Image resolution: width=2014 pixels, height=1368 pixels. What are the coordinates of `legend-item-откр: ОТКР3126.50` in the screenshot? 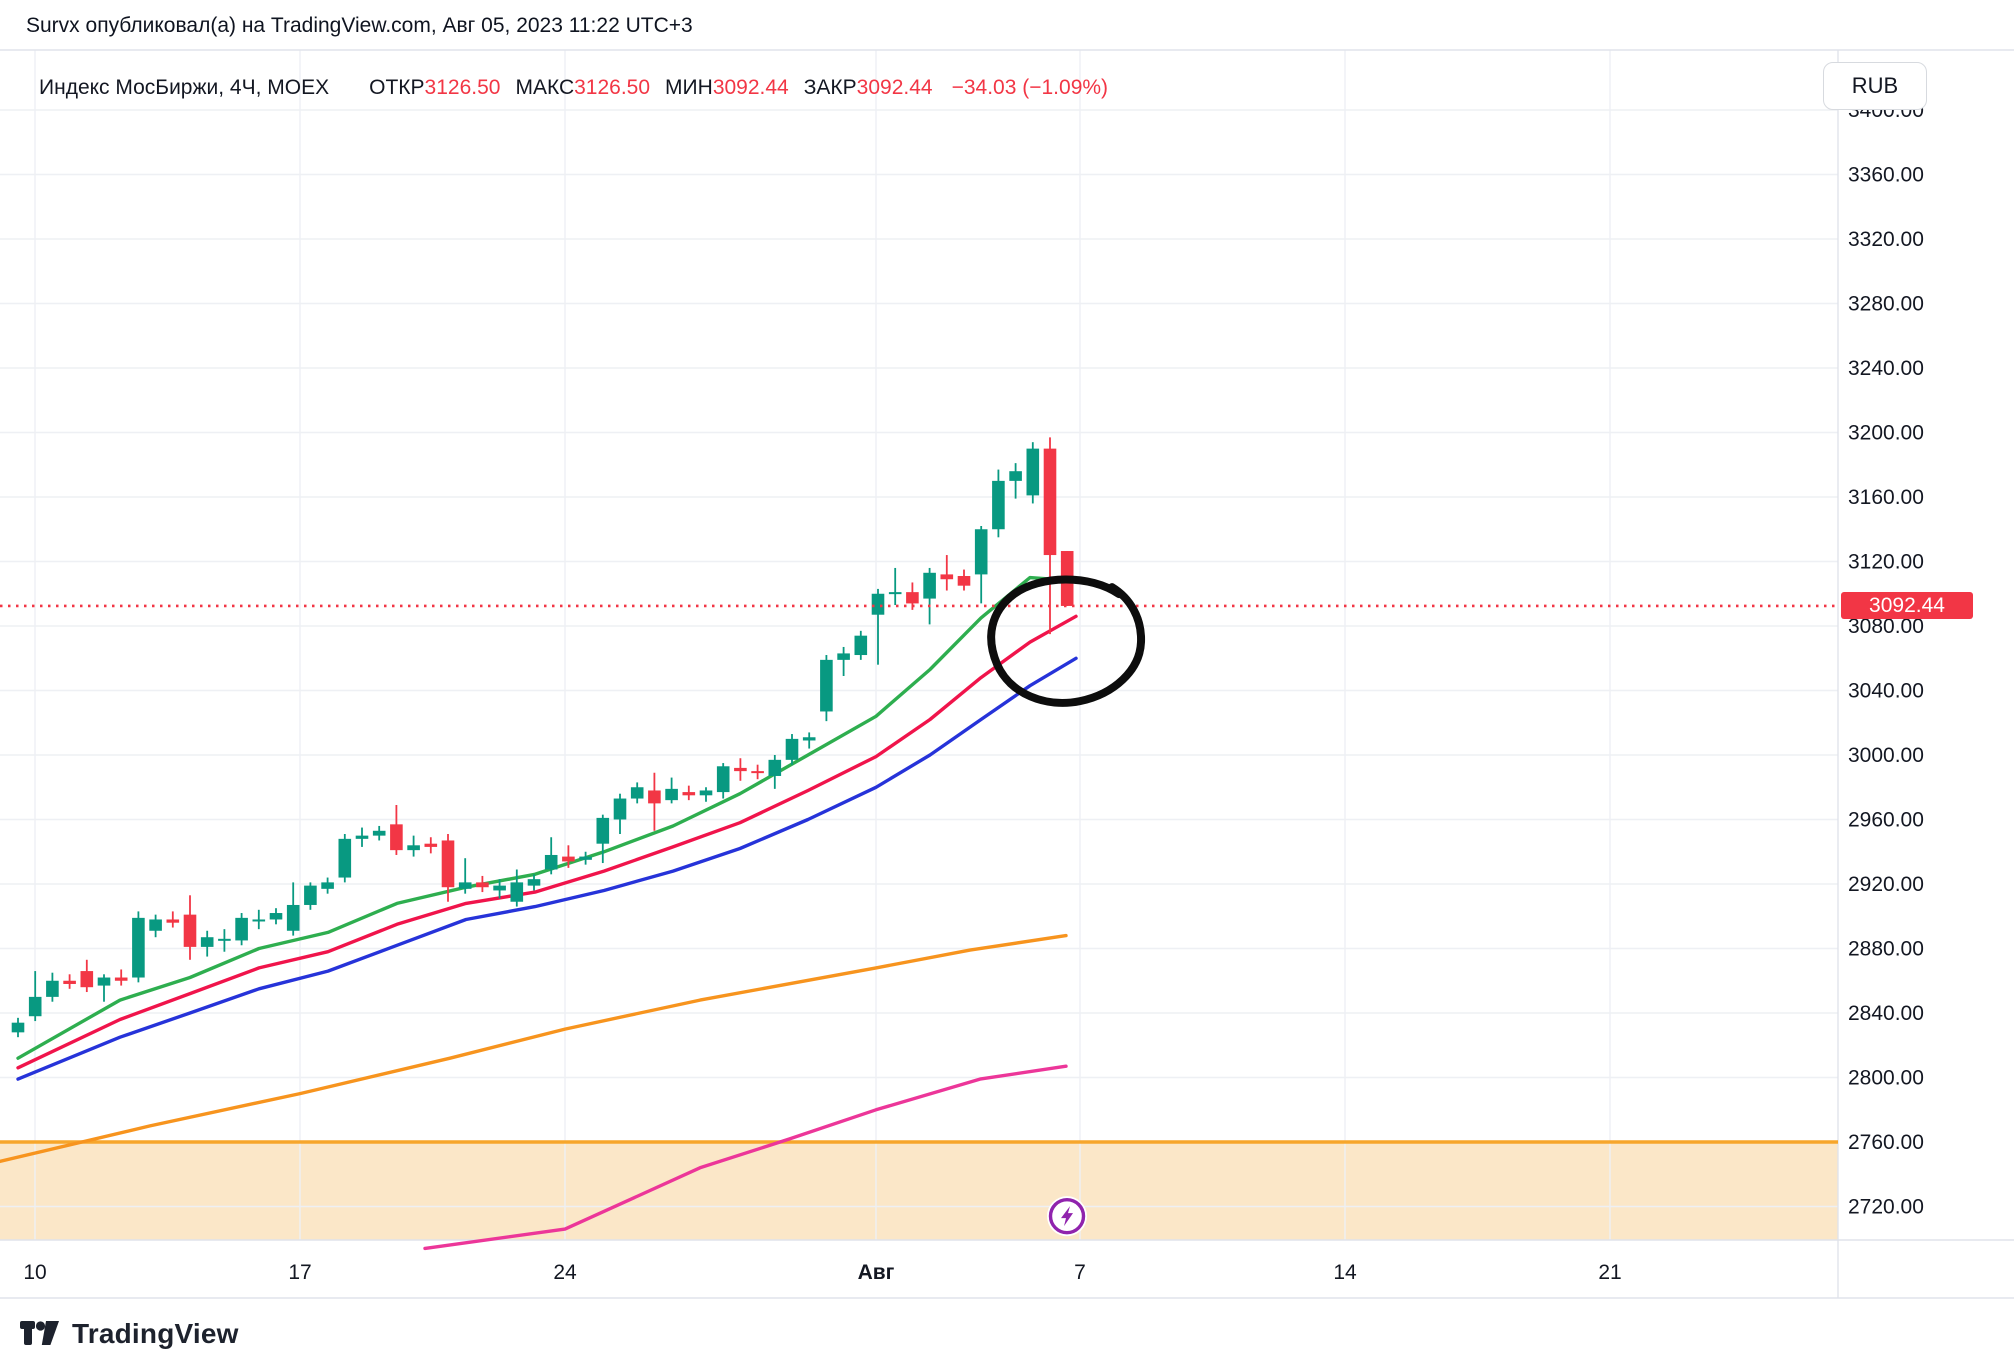 It's located at (435, 87).